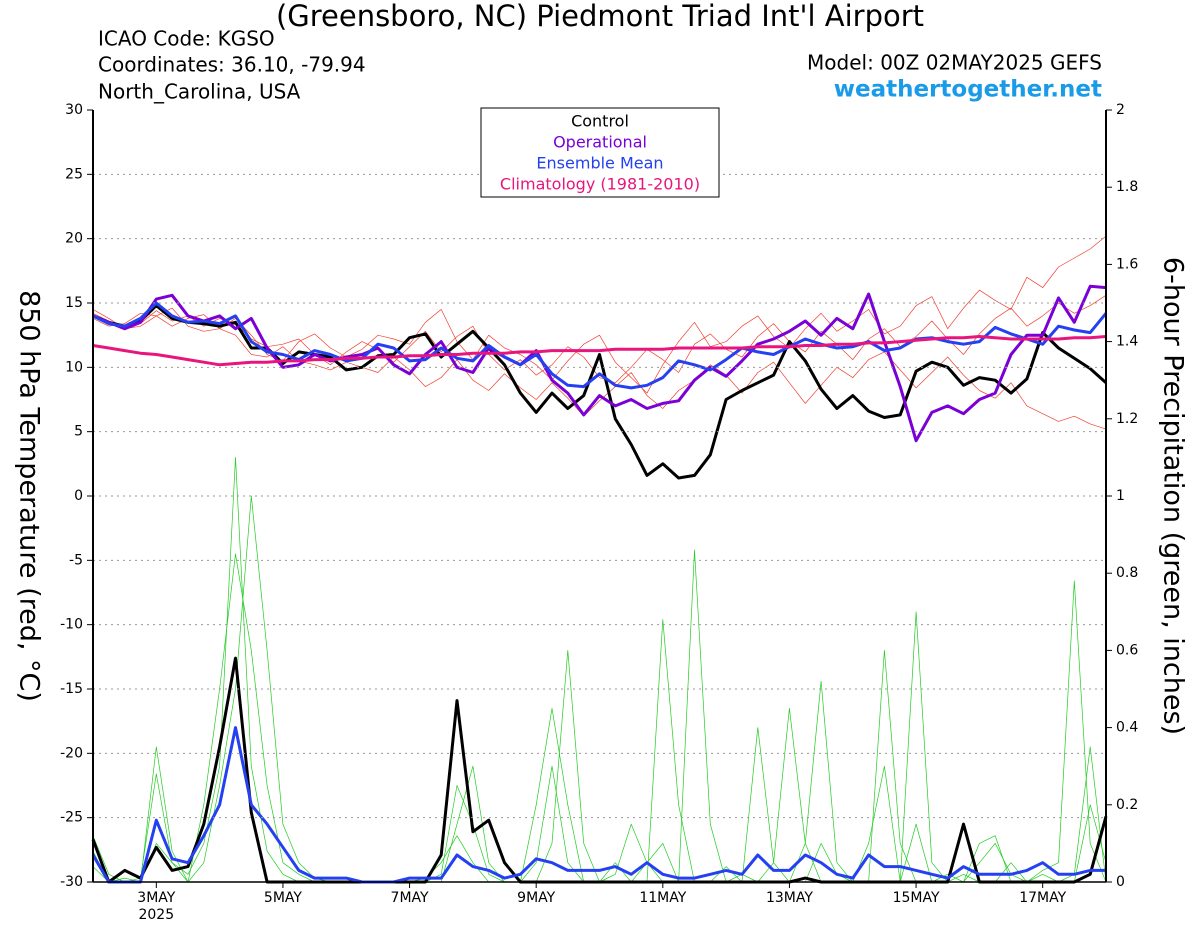 This screenshot has height=927, width=1200. I want to click on y-tick-label: -30, so click(71, 882).